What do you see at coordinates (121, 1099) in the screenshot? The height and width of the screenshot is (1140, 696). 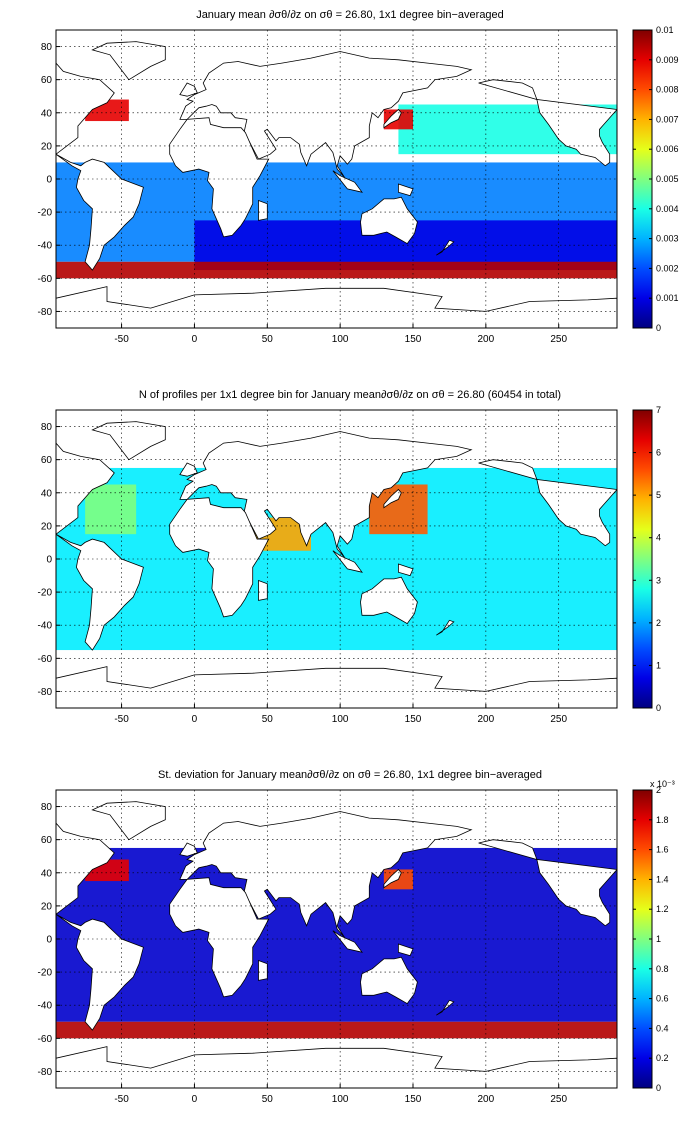 I see `x-tick-label: -50` at bounding box center [121, 1099].